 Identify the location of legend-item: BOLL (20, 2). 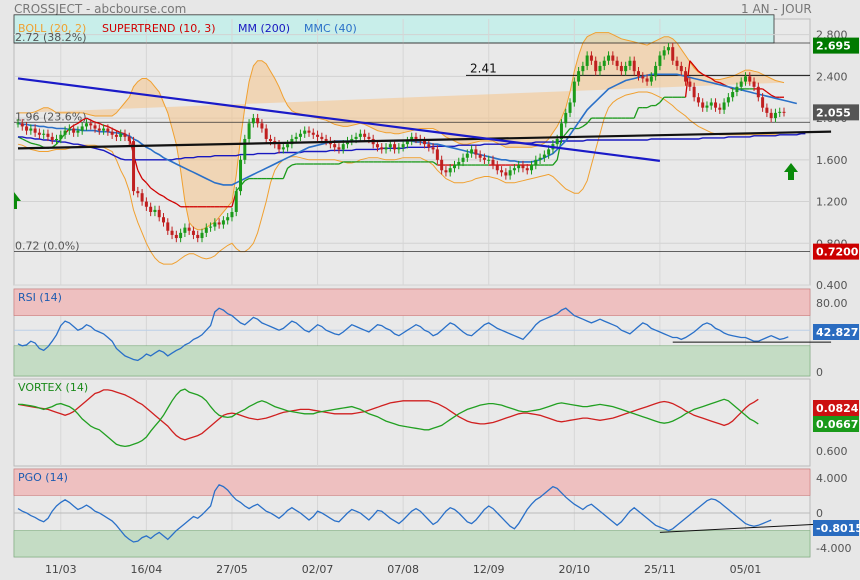
(52, 28).